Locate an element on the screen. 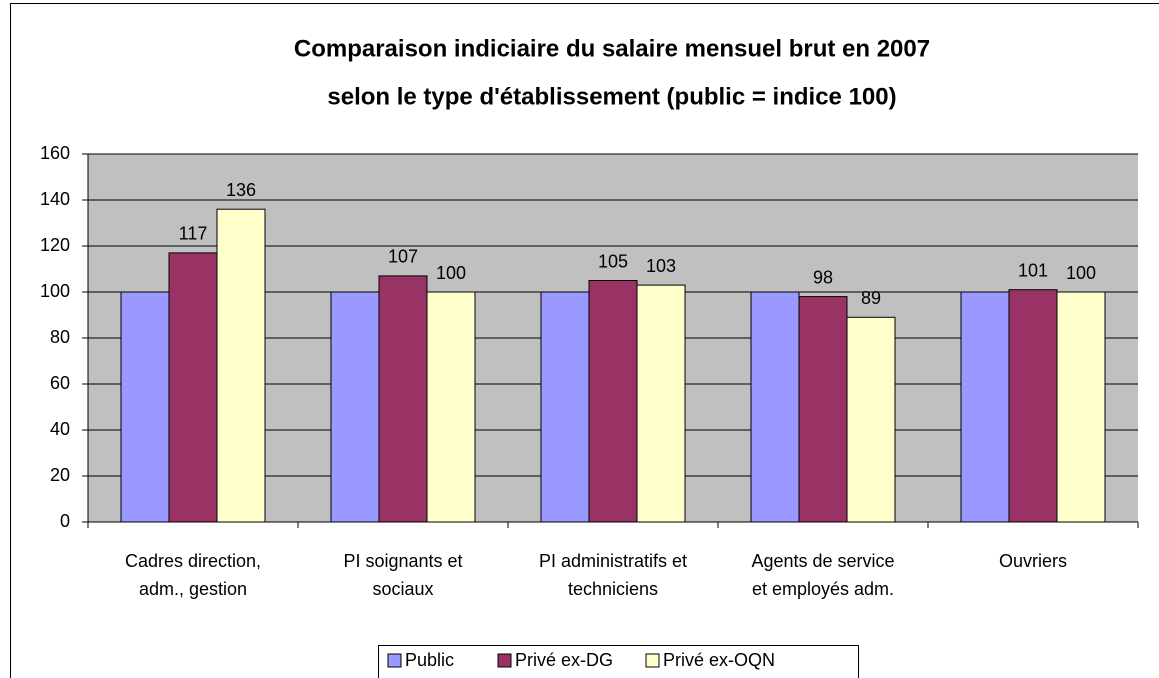  legend-label: Privé ex-DG is located at coordinates (564, 660).